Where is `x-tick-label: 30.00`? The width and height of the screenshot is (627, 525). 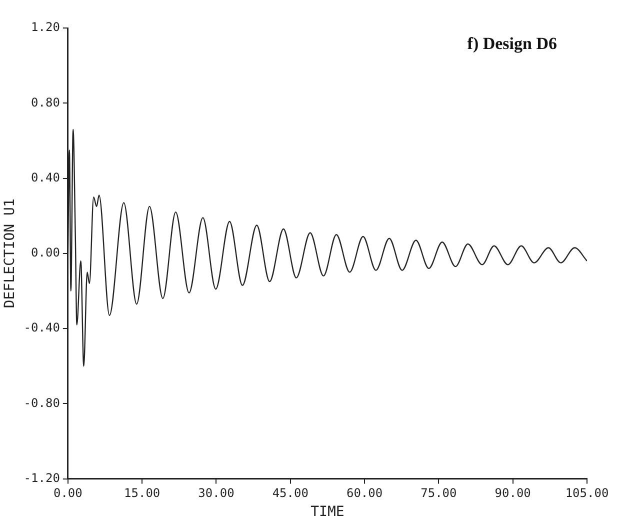
x-tick-label: 30.00 is located at coordinates (216, 493).